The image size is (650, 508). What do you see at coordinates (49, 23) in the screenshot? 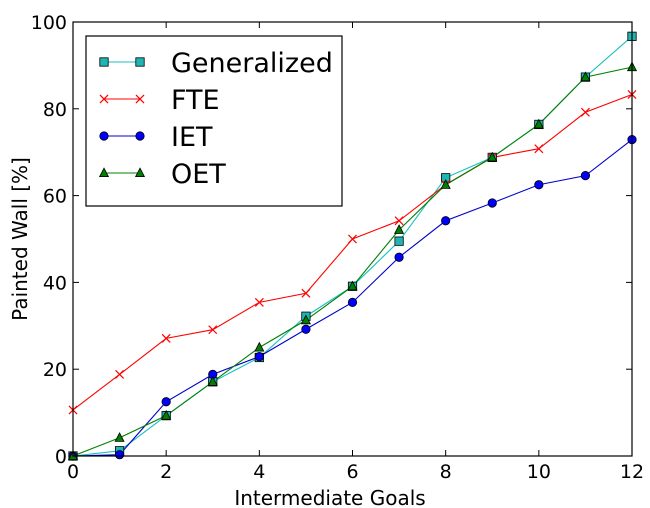
I see `y-tick-label: 100` at bounding box center [49, 23].